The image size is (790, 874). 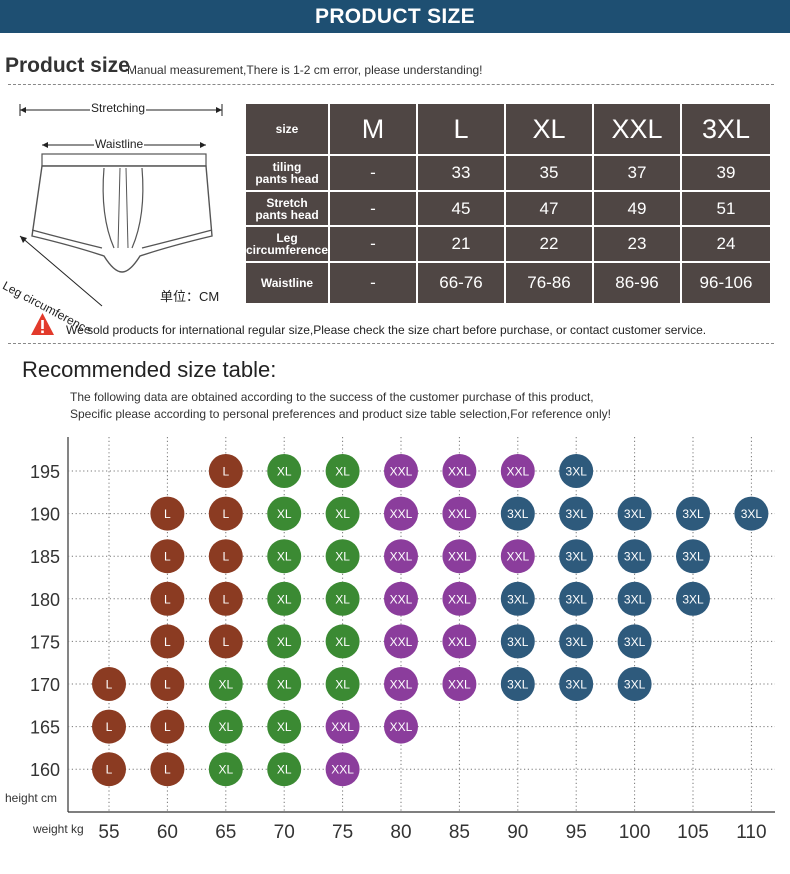 I want to click on dashed-divider, so click(x=391, y=84).